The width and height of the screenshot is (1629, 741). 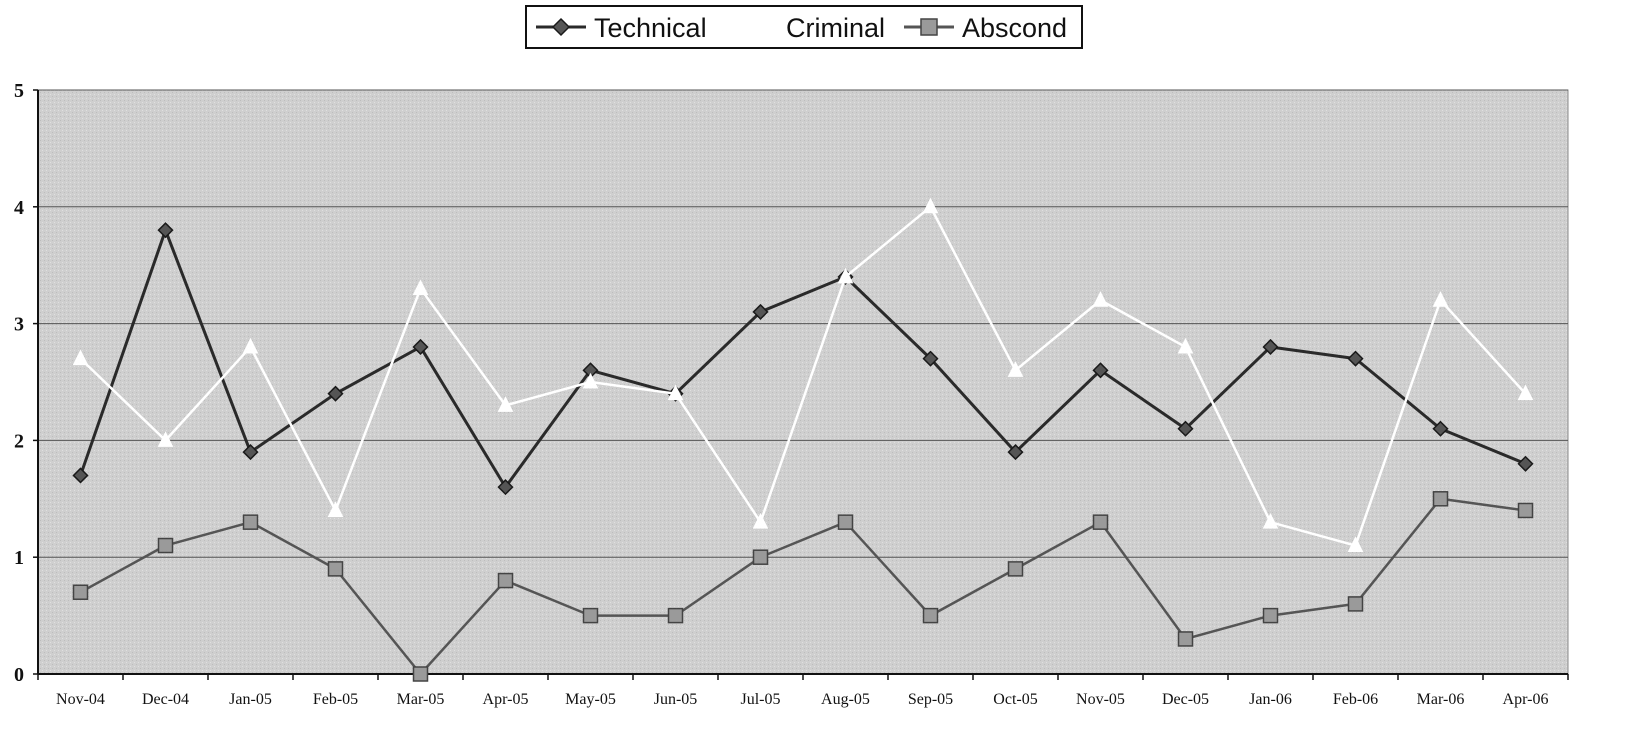 I want to click on x-tick-label: May-05, so click(x=590, y=699).